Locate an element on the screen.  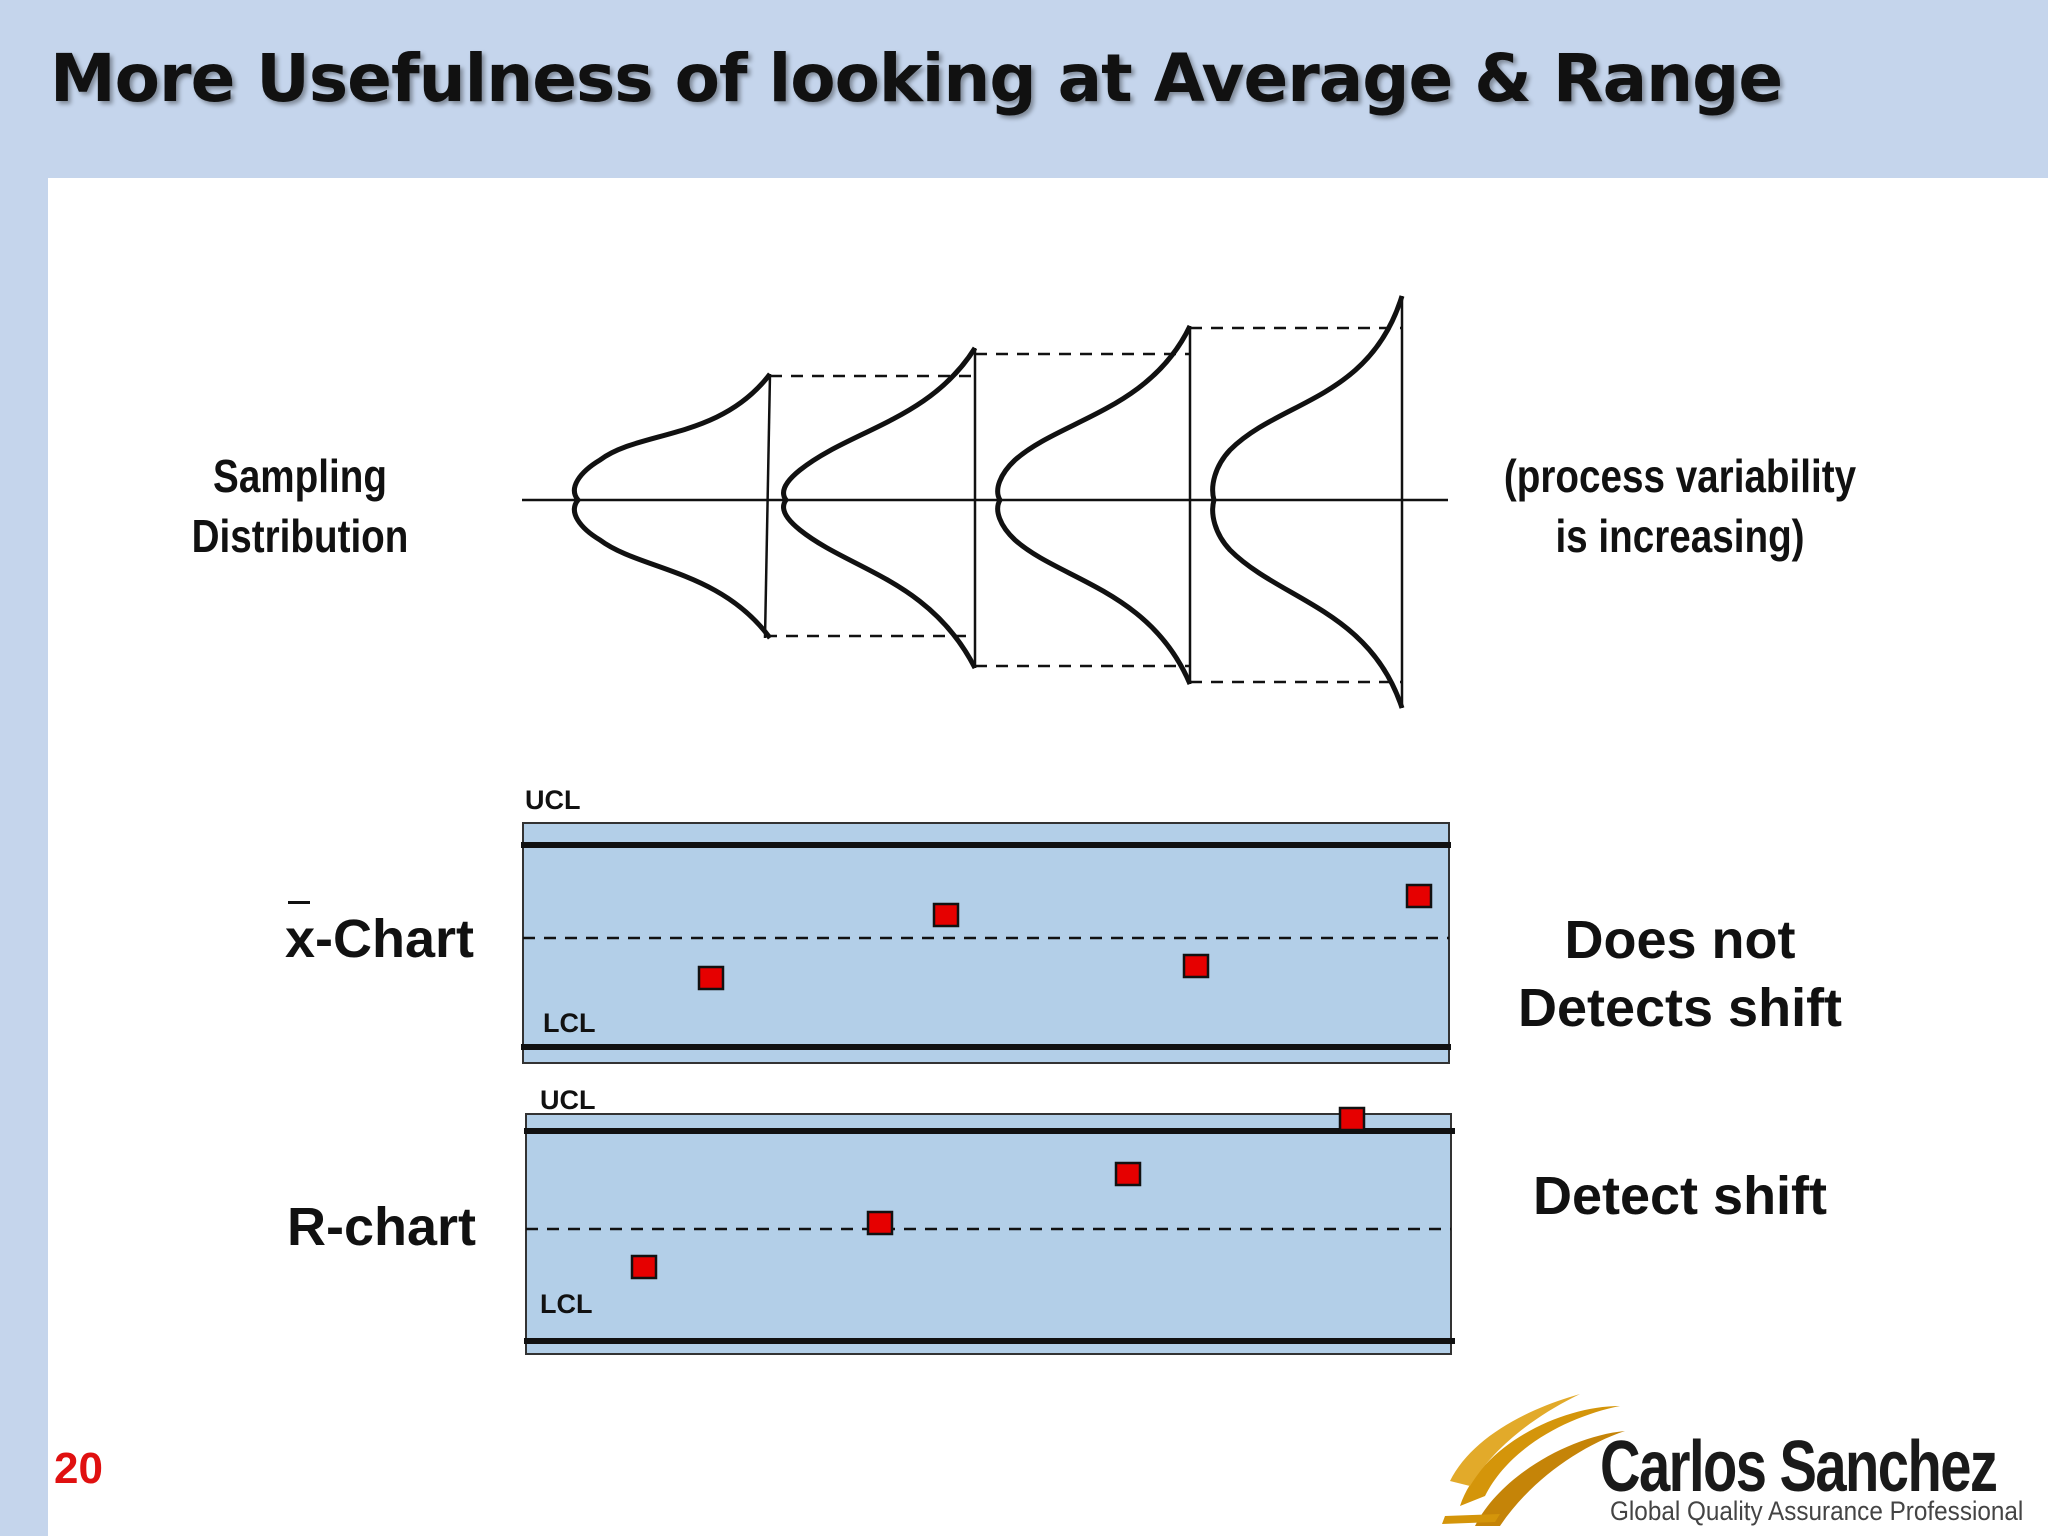
logo-tagline: Global Quality Assurance Professional is located at coordinates (1817, 1511).